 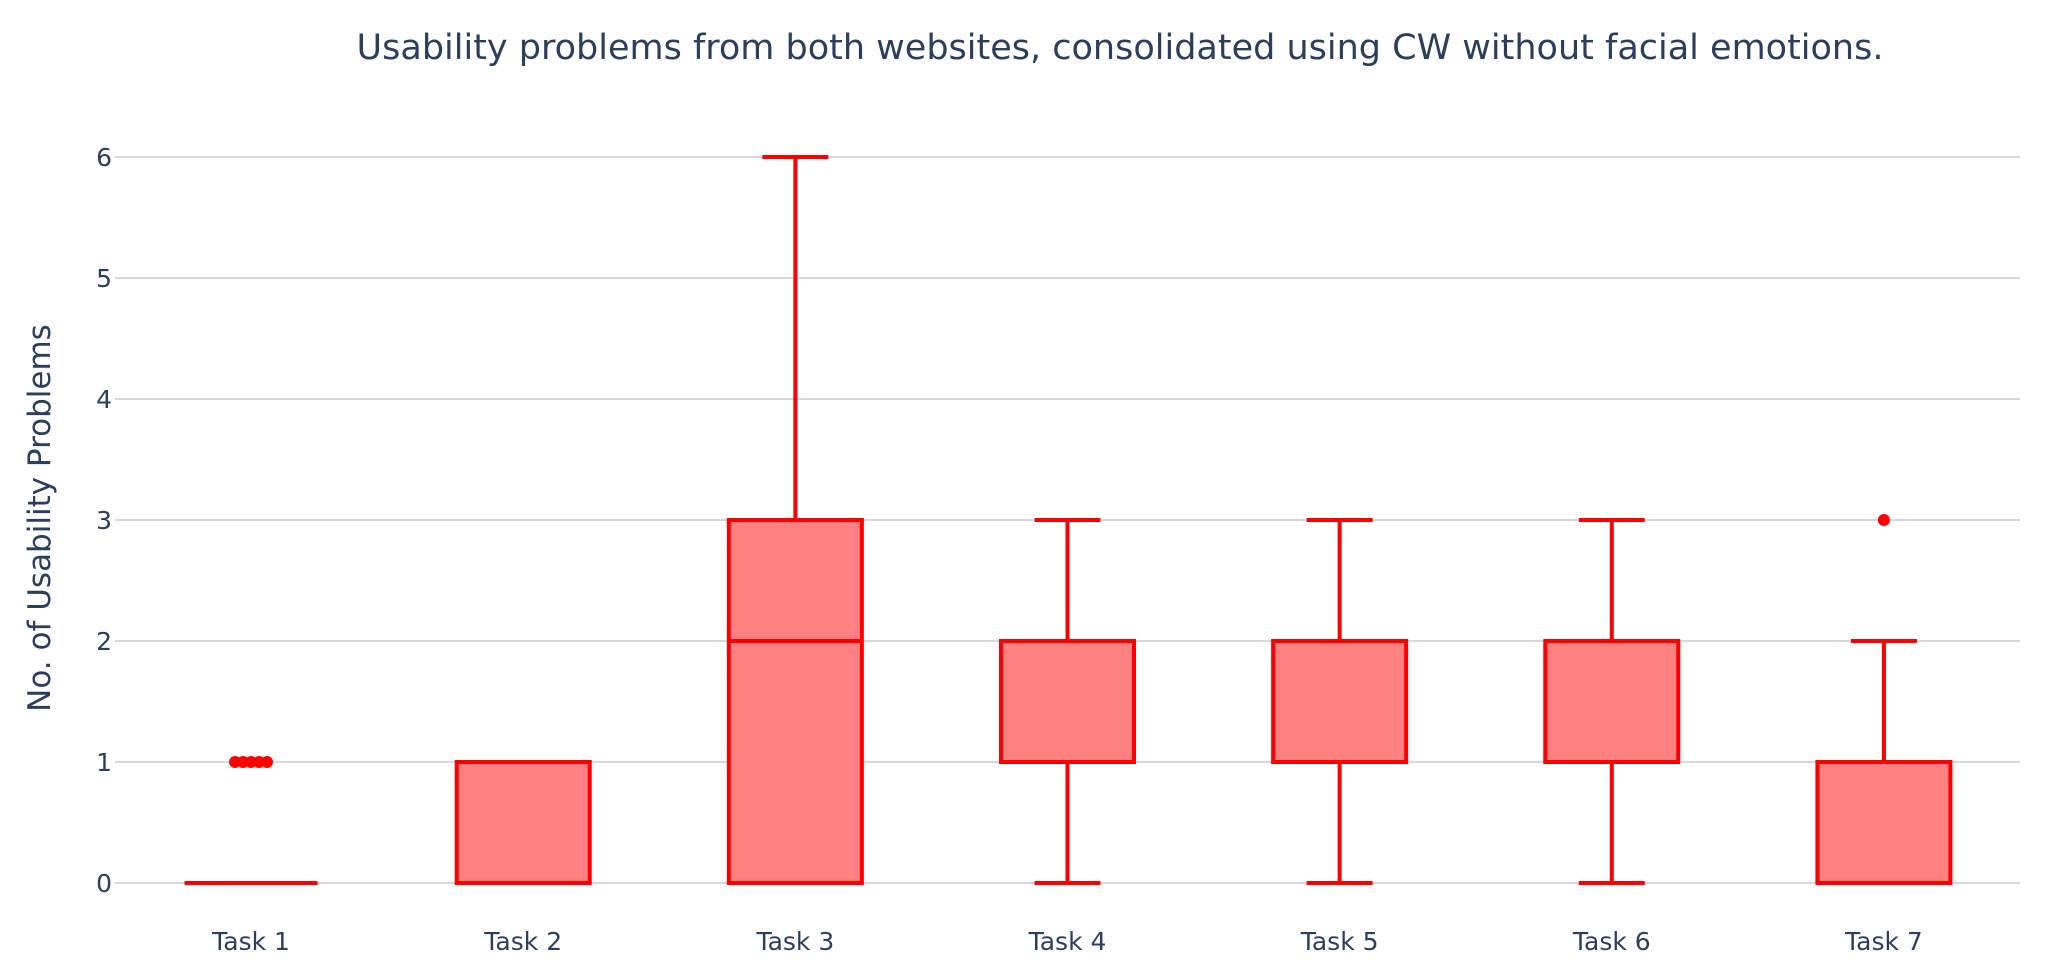 I want to click on x-tick-label: Task 6, so click(x=1611, y=941).